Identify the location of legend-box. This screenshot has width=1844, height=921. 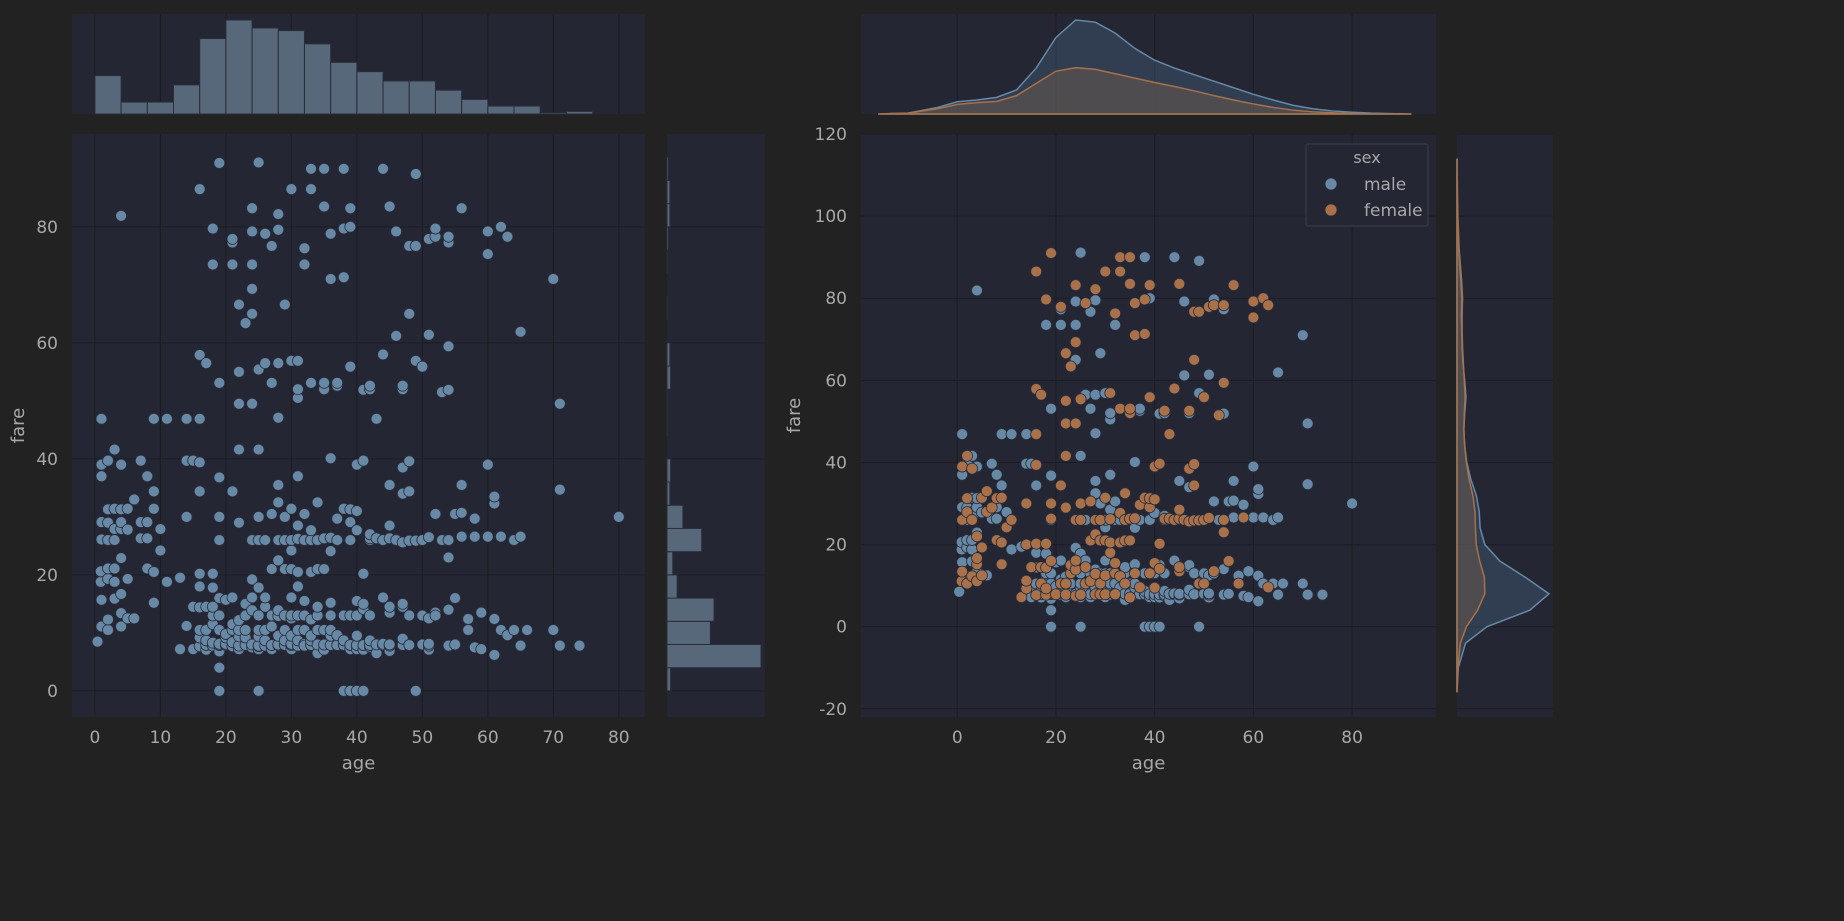
(1367, 185).